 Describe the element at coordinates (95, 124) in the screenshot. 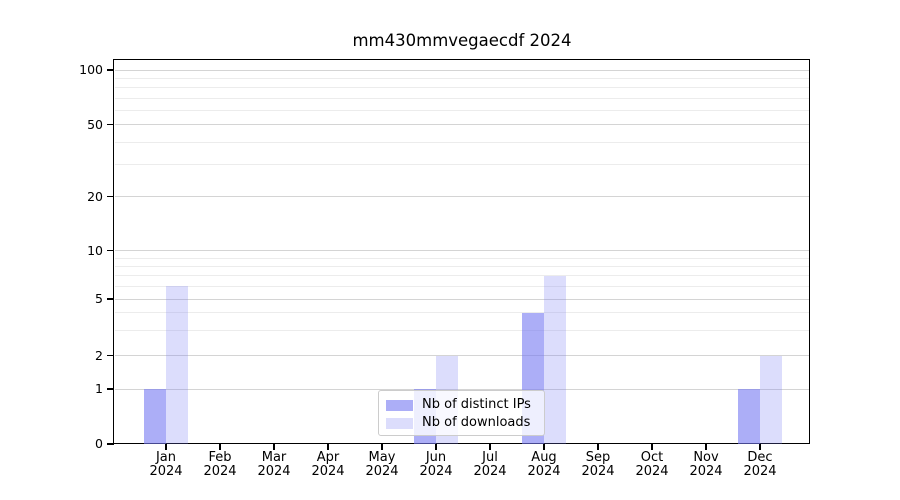

I see `y-tick-label: 50` at that location.